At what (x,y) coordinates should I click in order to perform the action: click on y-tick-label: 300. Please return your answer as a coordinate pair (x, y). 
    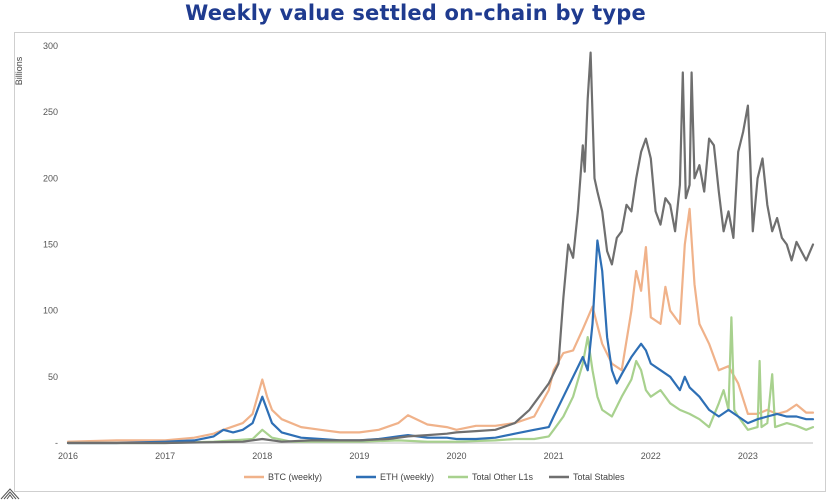
    Looking at the image, I should click on (50, 46).